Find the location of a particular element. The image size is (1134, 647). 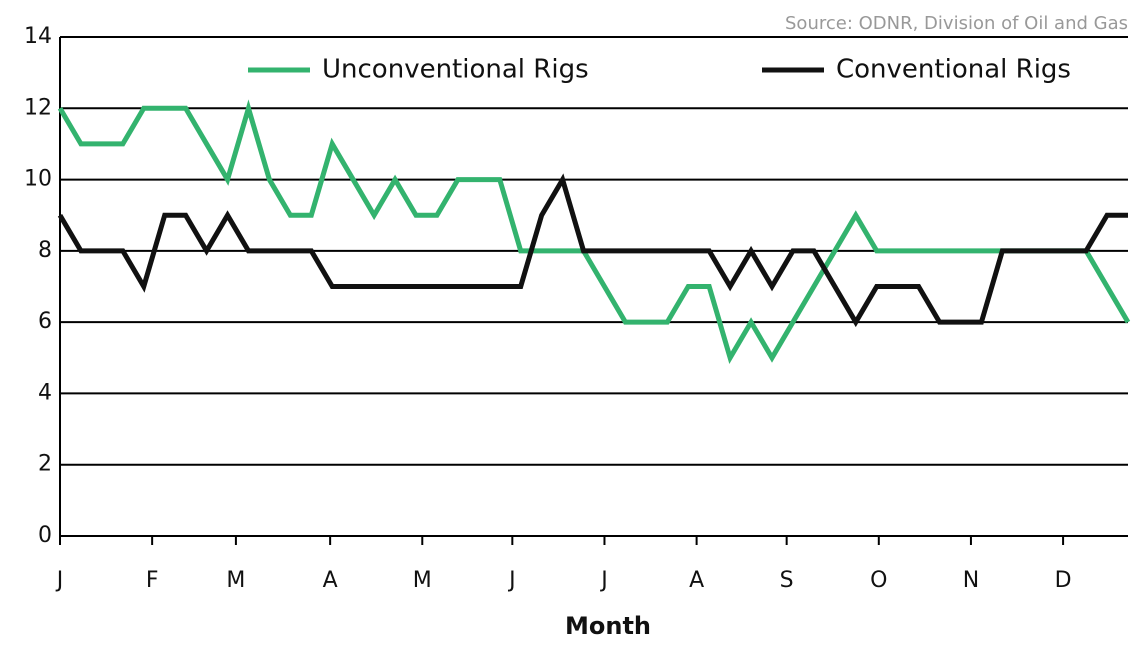

y-tick-label: 8 is located at coordinates (45, 250).